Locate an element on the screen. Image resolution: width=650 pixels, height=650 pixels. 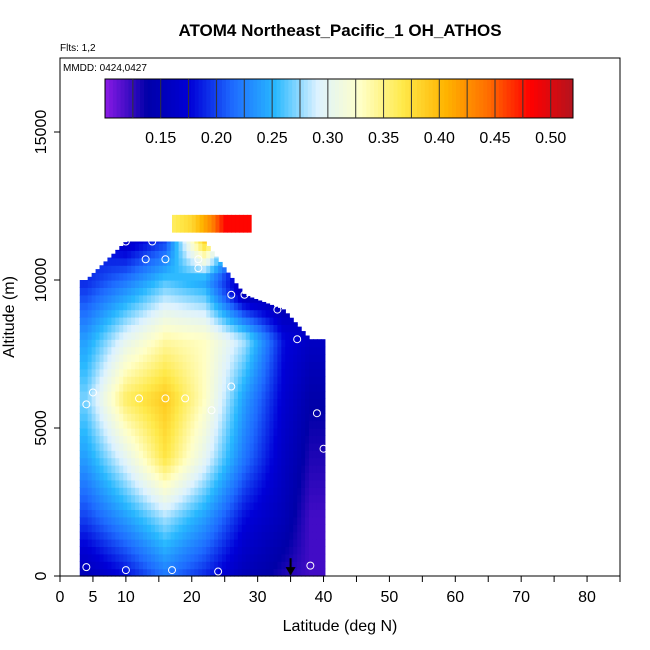
colorbar-tick-label: 0.20 is located at coordinates (216, 138).